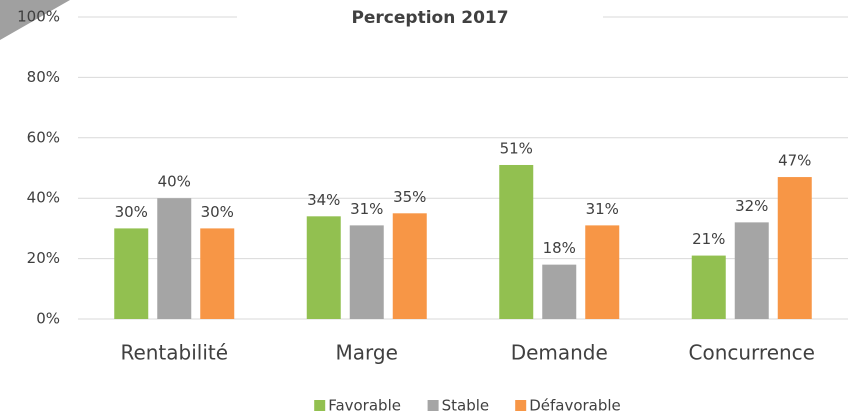  What do you see at coordinates (323, 200) in the screenshot?
I see `value-label: 34%` at bounding box center [323, 200].